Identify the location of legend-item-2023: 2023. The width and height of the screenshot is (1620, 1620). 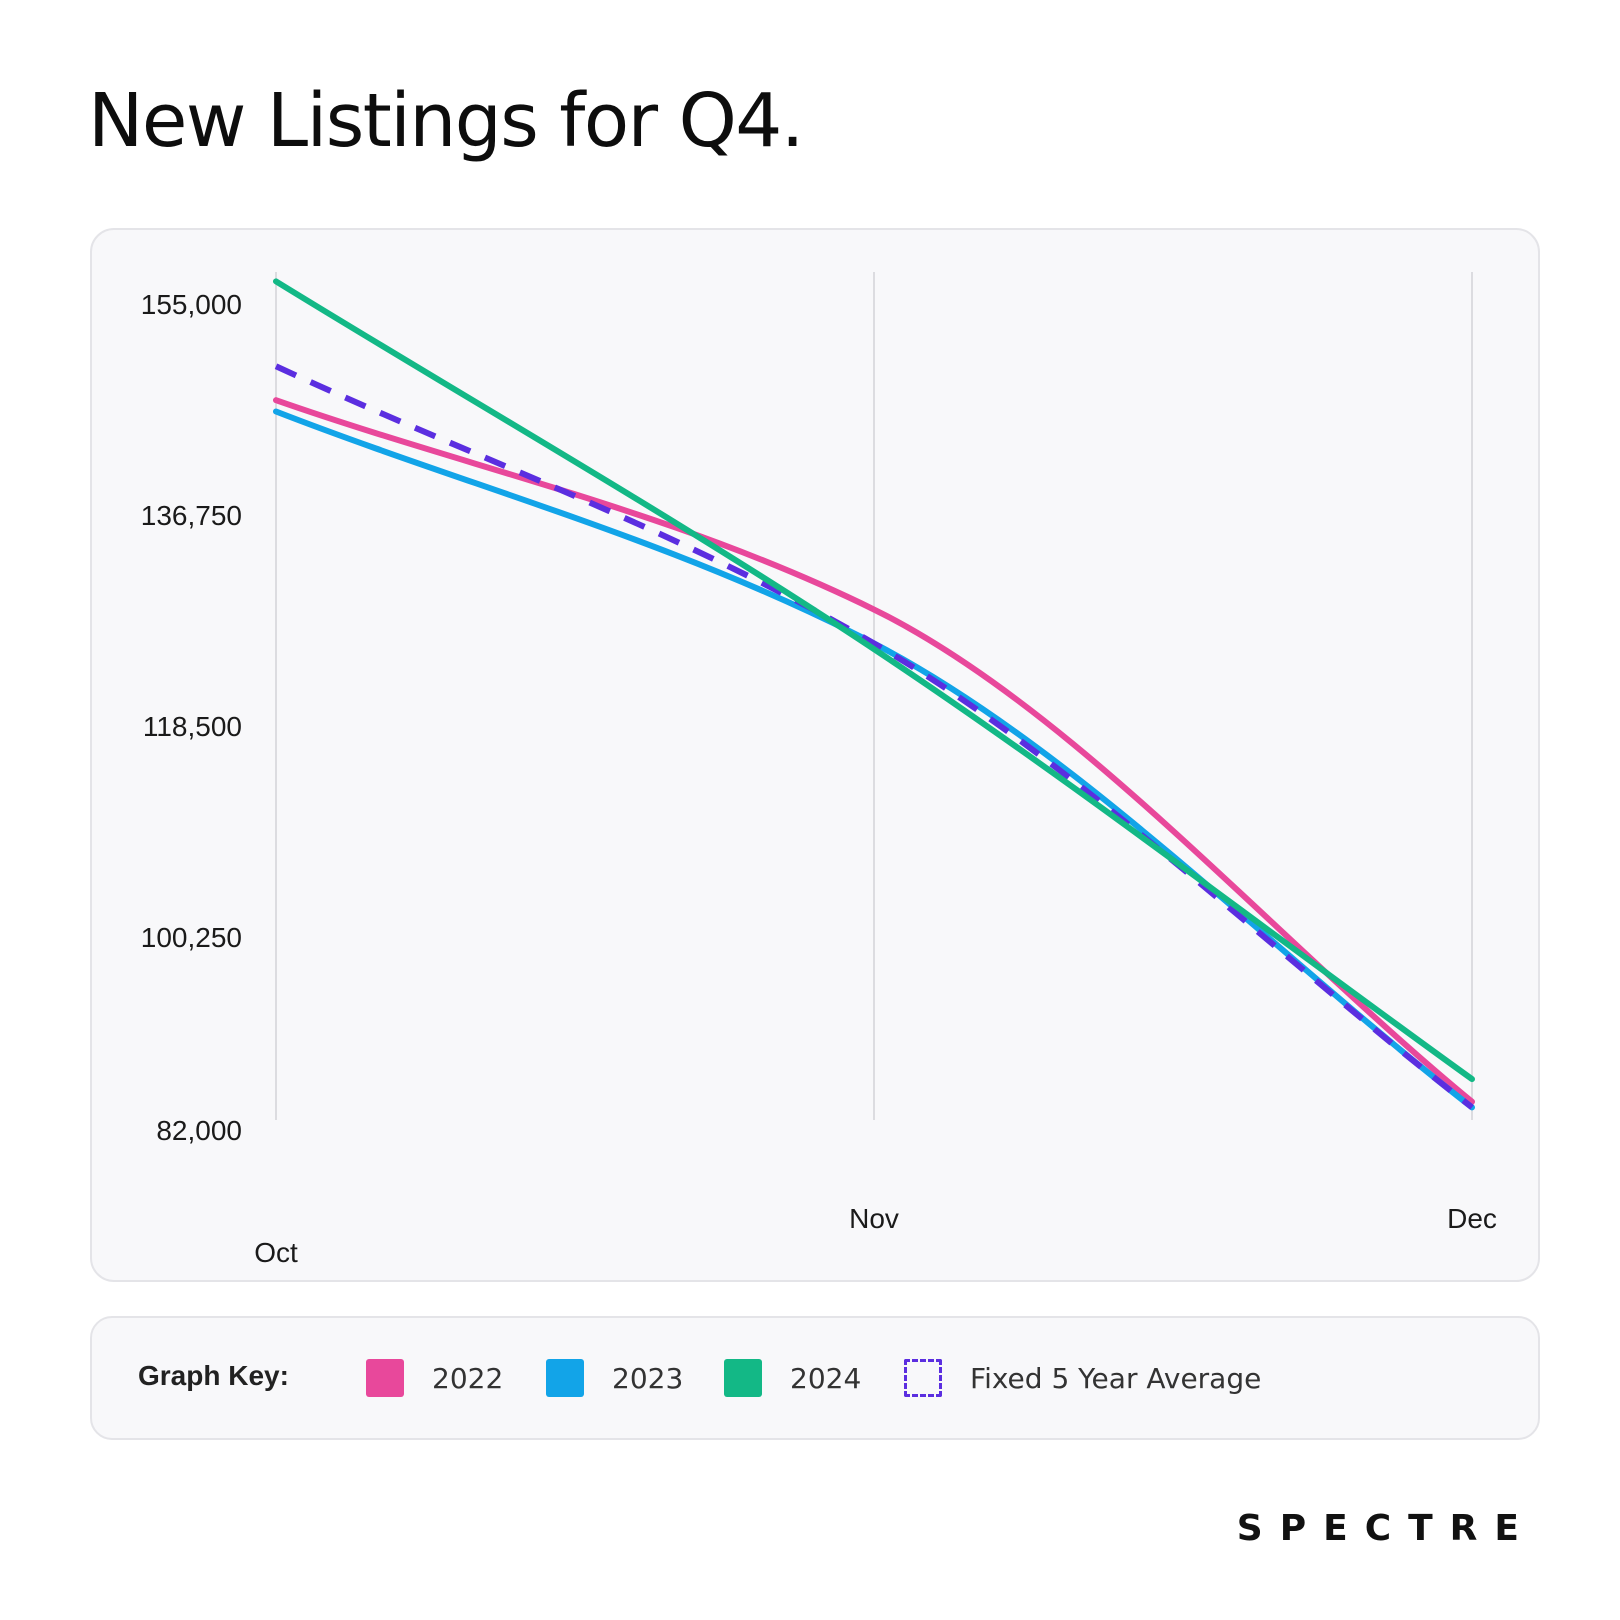
(614, 1378).